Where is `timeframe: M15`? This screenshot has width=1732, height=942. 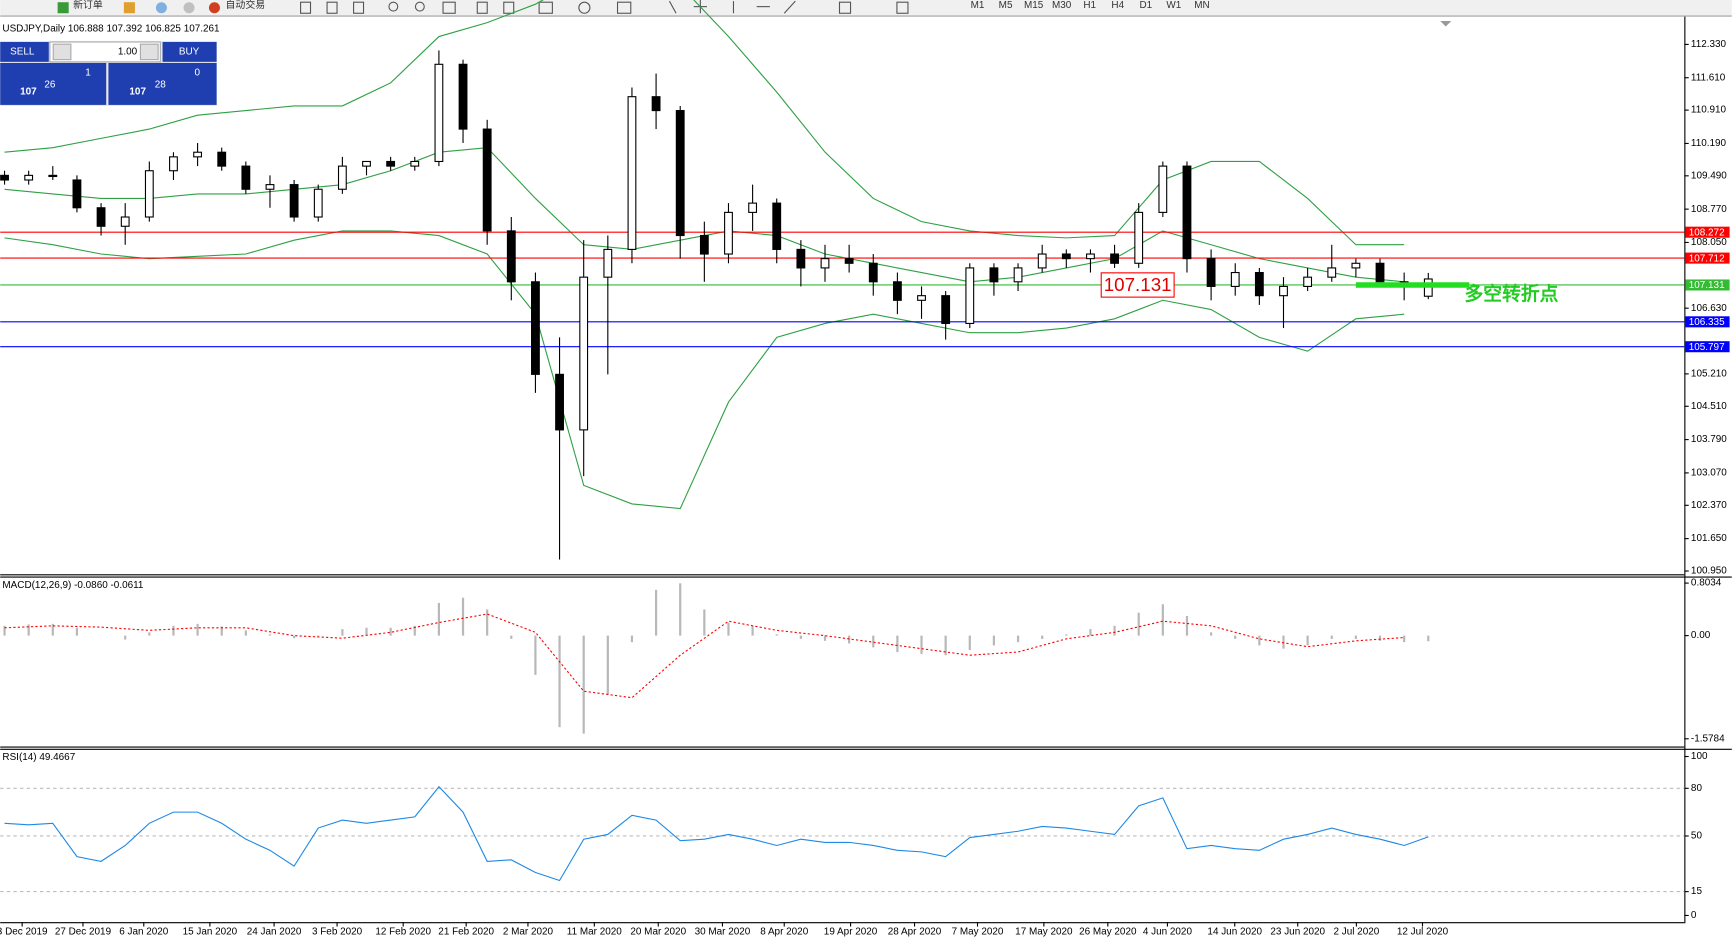 timeframe: M15 is located at coordinates (1034, 5).